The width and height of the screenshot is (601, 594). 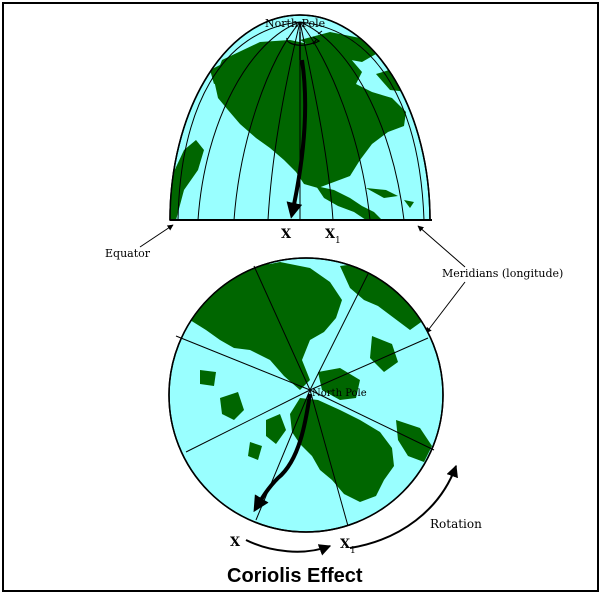 What do you see at coordinates (128, 253) in the screenshot?
I see `equator-label: Equator` at bounding box center [128, 253].